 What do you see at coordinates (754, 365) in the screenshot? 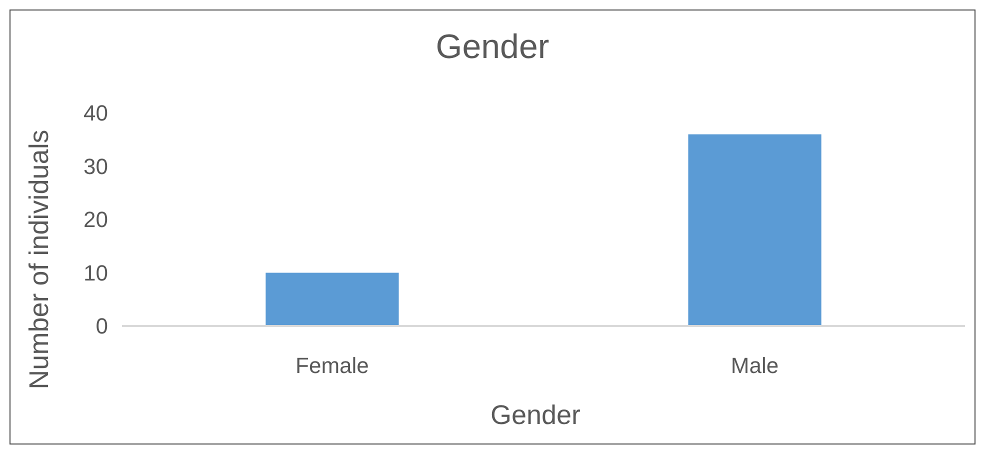
I see `x-tick-label: Male` at bounding box center [754, 365].